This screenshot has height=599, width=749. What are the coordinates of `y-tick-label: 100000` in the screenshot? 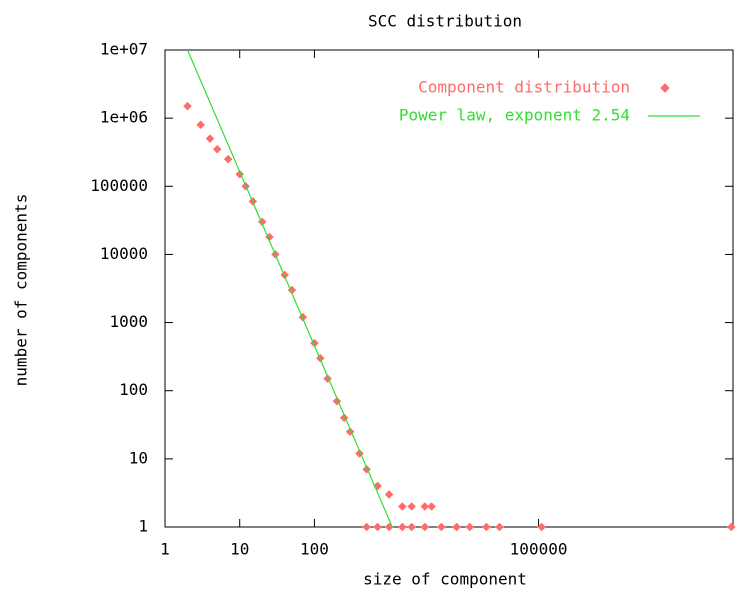 It's located at (119, 185).